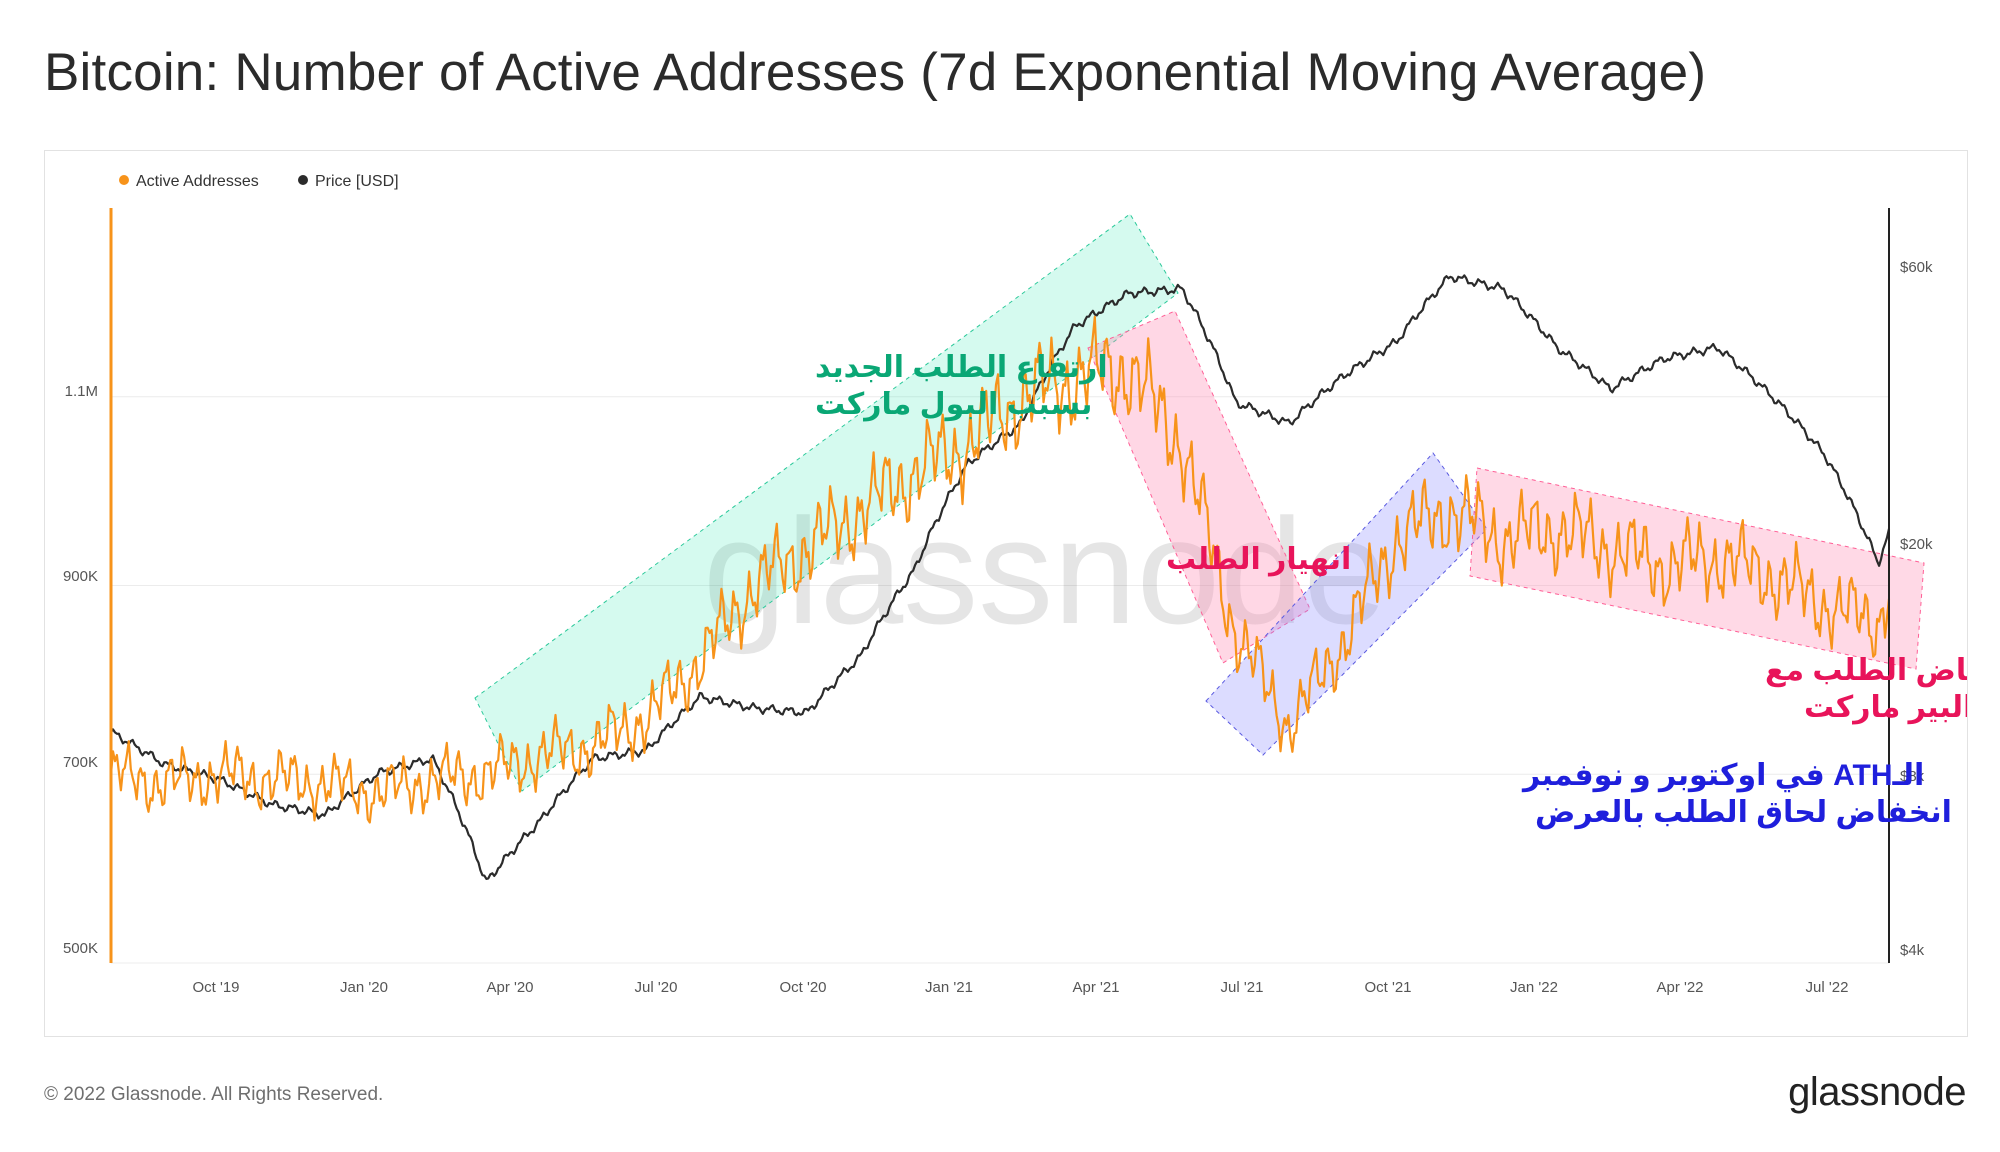 Image resolution: width=2000 pixels, height=1152 pixels. Describe the element at coordinates (1258, 559) in the screenshot. I see `annotation-crash: انهيار الطلب` at that location.